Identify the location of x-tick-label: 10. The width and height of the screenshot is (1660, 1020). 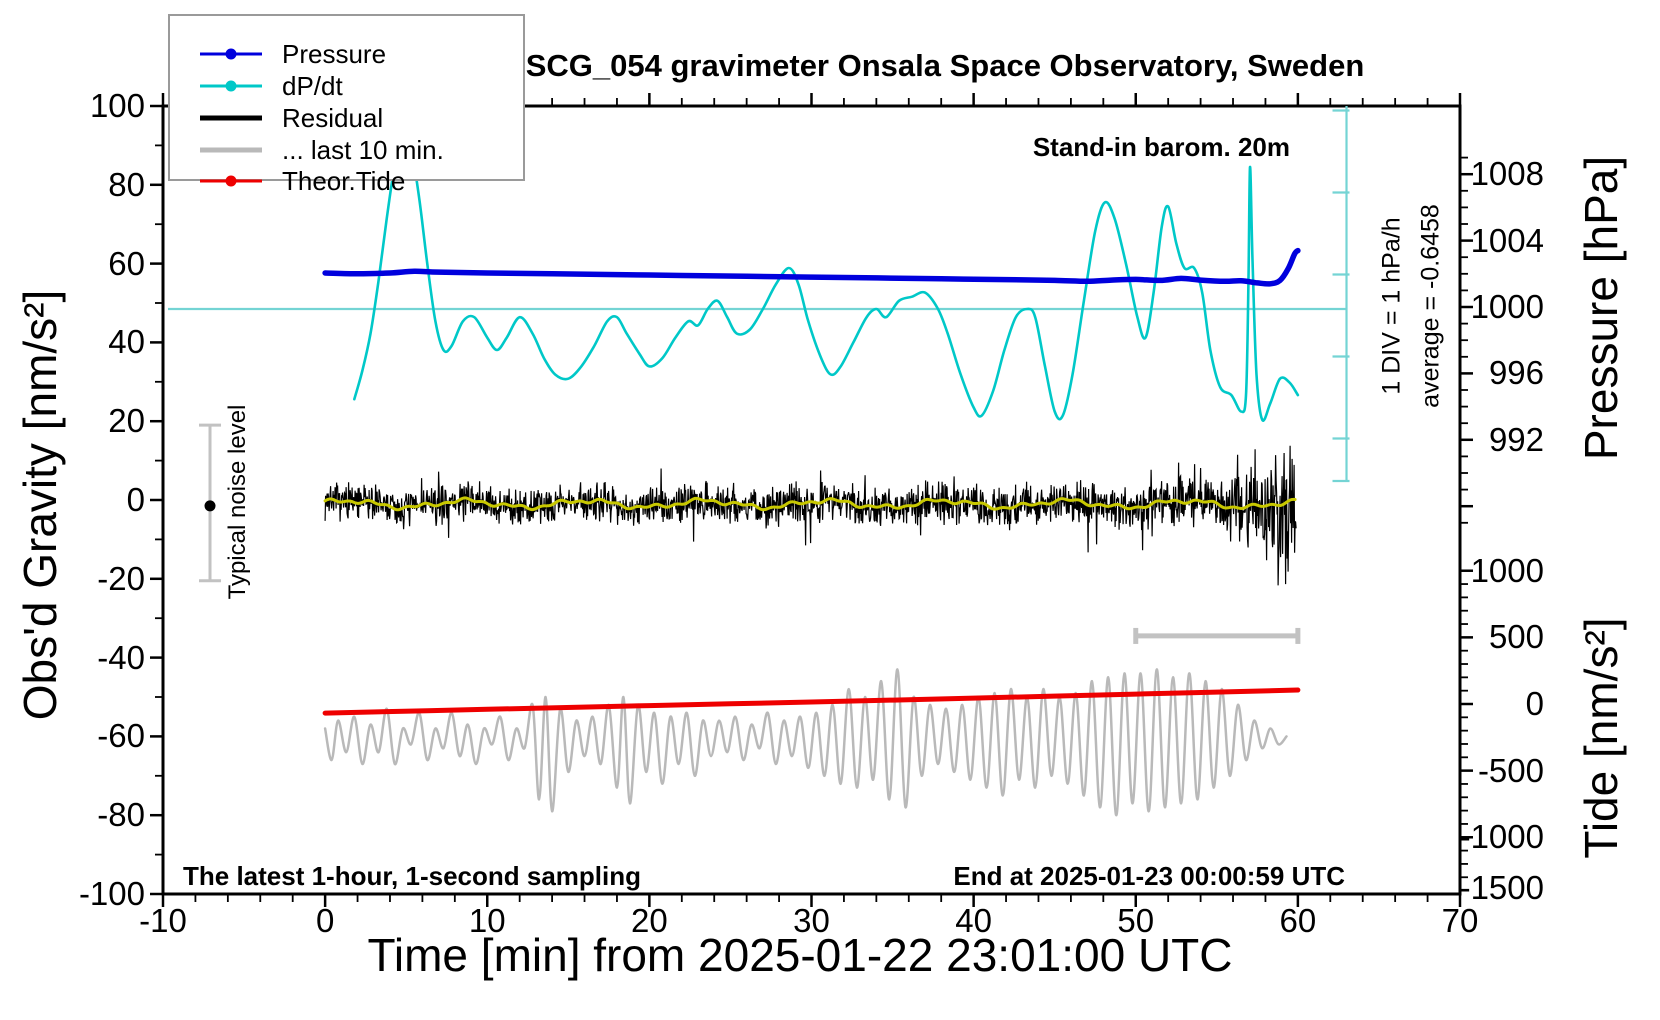
(487, 920).